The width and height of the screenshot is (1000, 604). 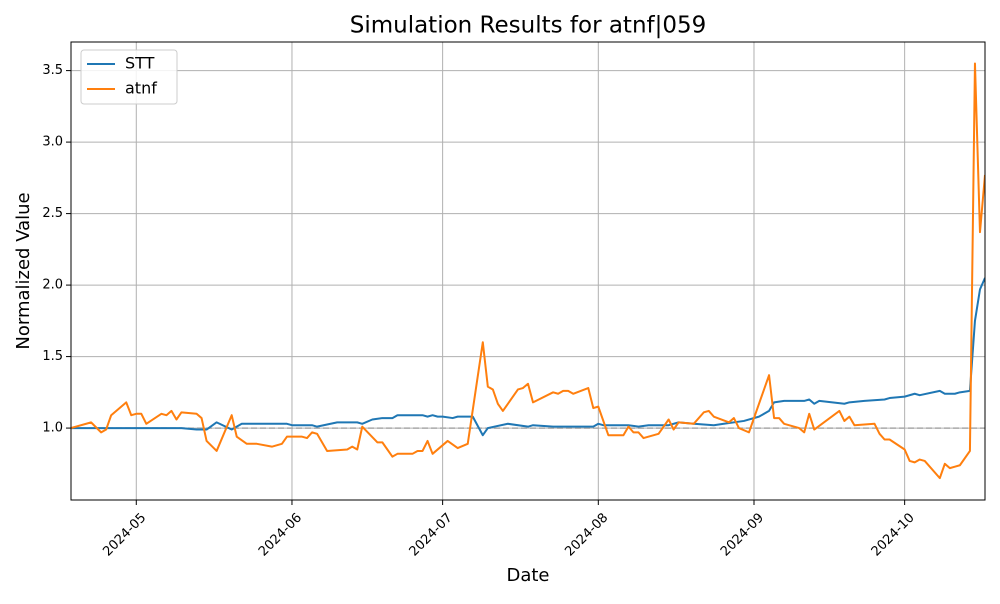 What do you see at coordinates (52, 213) in the screenshot?
I see `y-tick-label: 2.5` at bounding box center [52, 213].